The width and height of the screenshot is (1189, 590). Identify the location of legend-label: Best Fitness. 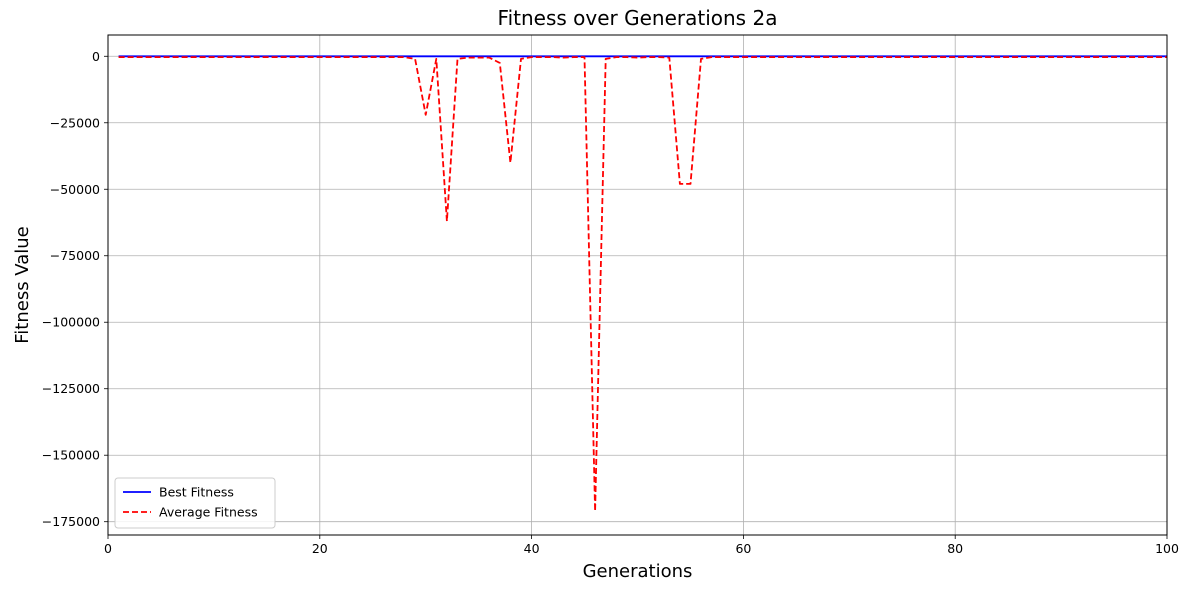
(196, 492).